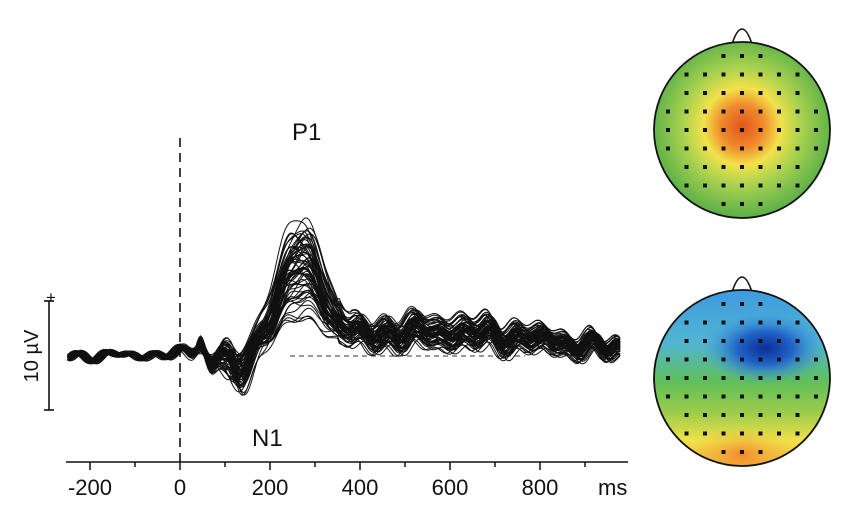 The image size is (850, 517). What do you see at coordinates (742, 371) in the screenshot?
I see `scalp-topography-n1` at bounding box center [742, 371].